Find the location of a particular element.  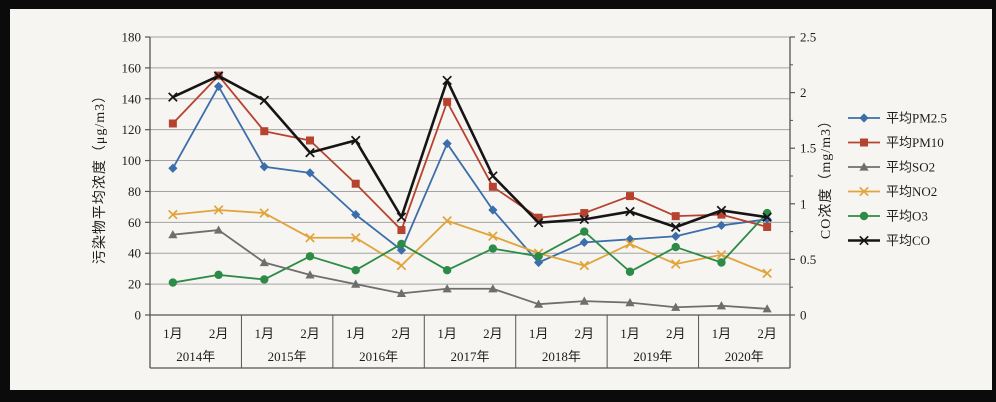

series-line-no2 is located at coordinates (470, 242).